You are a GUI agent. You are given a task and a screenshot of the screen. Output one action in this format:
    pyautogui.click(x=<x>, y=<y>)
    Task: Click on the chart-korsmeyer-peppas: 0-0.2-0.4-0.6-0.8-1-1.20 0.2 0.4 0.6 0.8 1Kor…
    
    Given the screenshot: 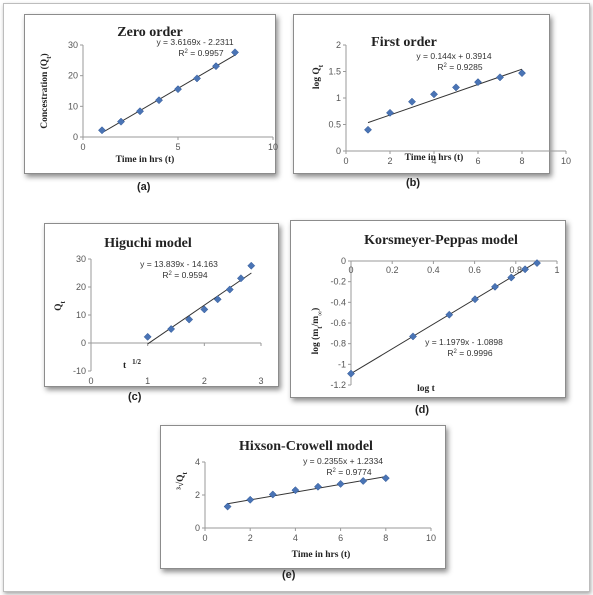 What is the action you would take?
    pyautogui.click(x=435, y=313)
    